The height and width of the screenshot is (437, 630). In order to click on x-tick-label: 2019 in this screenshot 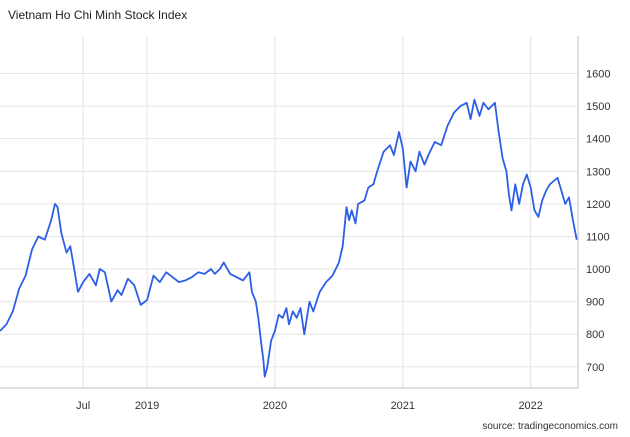, I will do `click(147, 406)`.